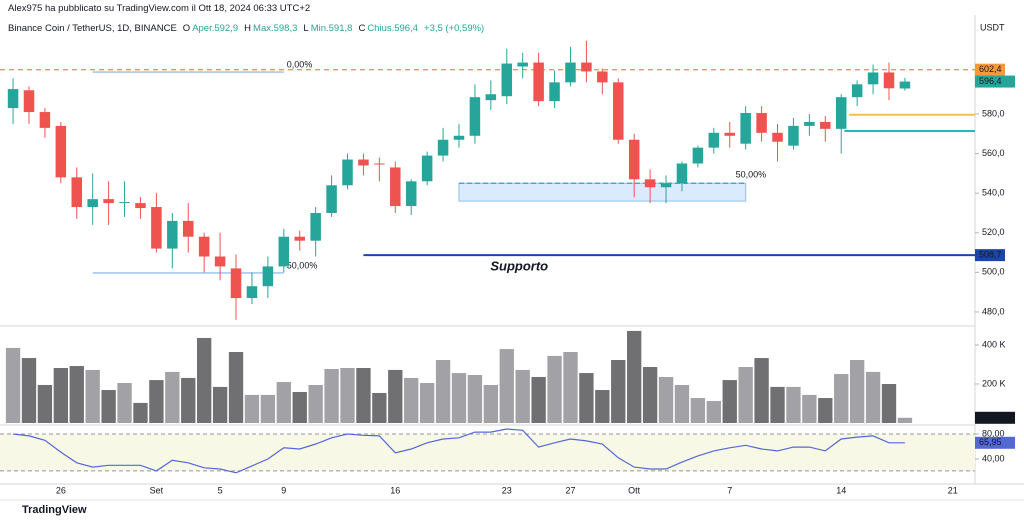  I want to click on legend-key: L, so click(306, 28).